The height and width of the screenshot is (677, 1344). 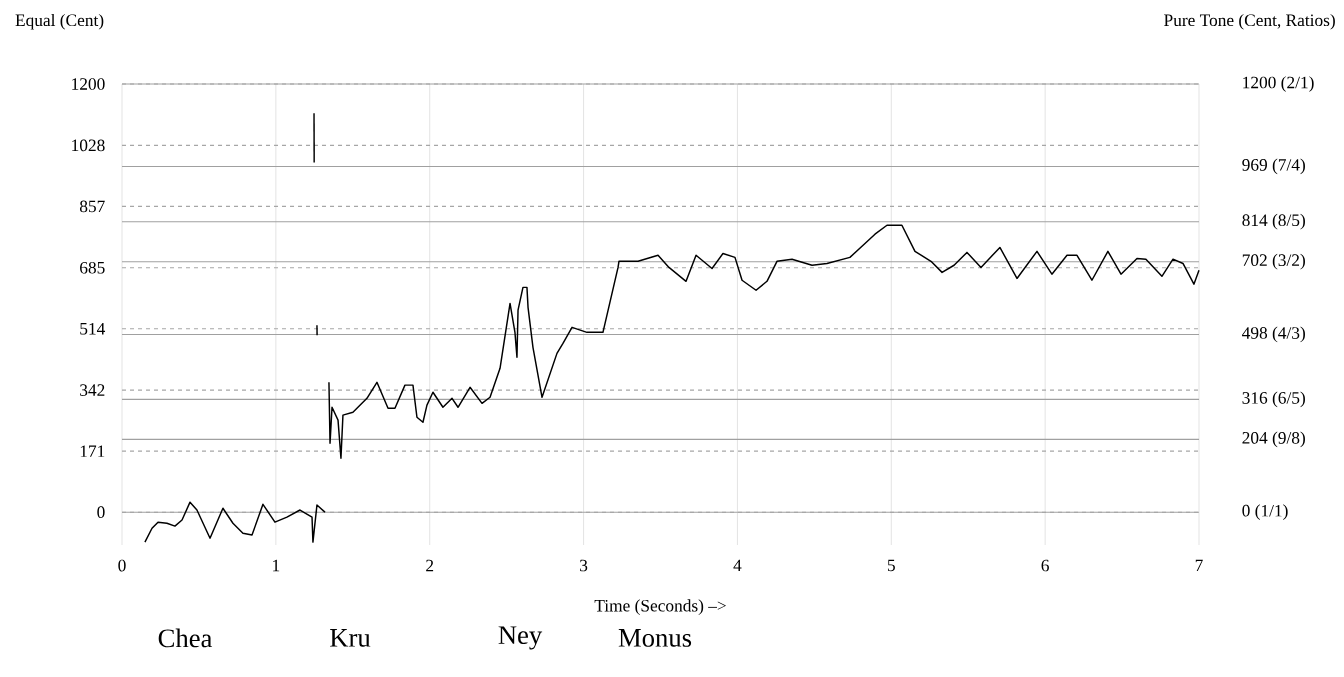 What do you see at coordinates (737, 565) in the screenshot?
I see `x-tick-label: 4` at bounding box center [737, 565].